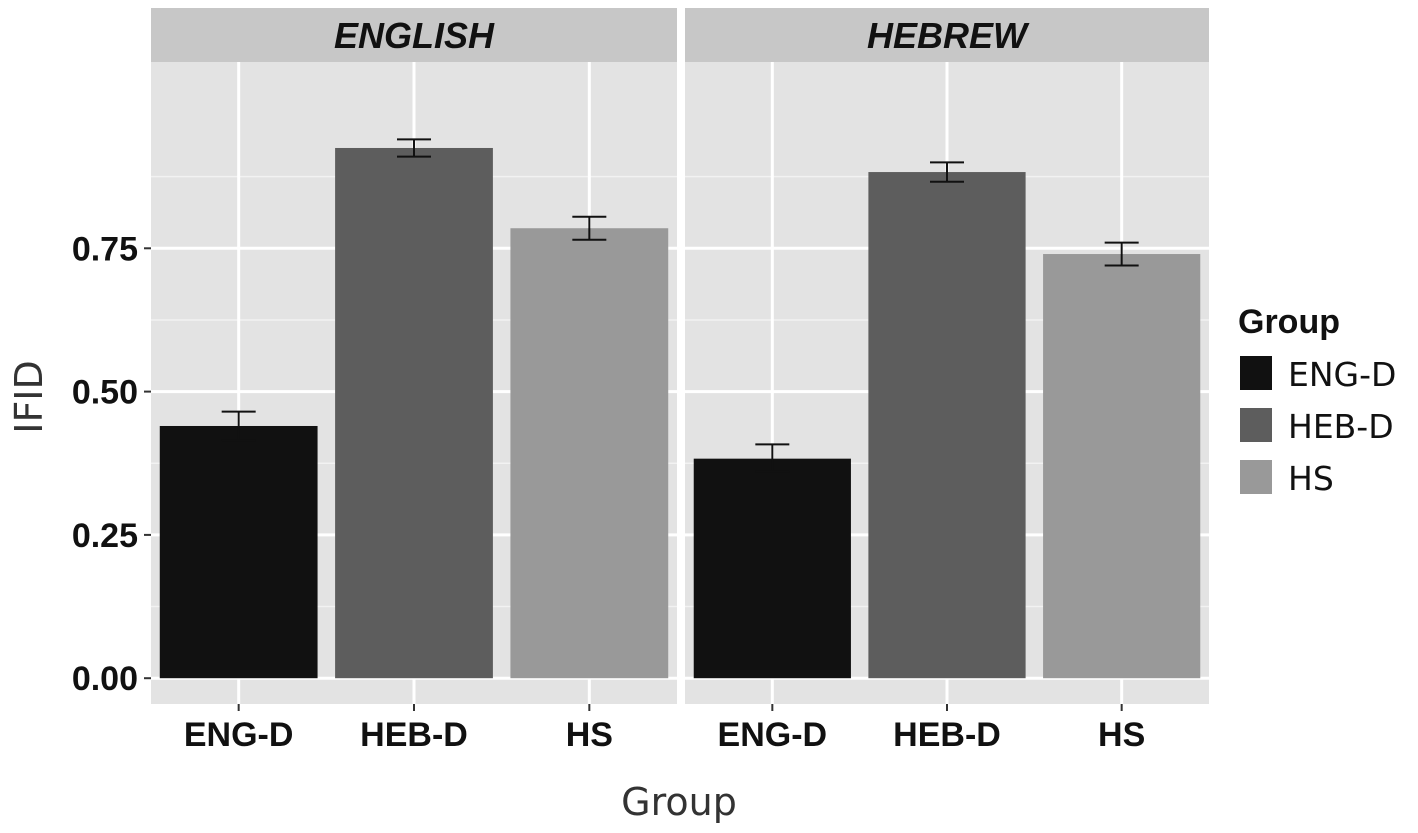  What do you see at coordinates (1341, 426) in the screenshot?
I see `legend-label: HEB-D` at bounding box center [1341, 426].